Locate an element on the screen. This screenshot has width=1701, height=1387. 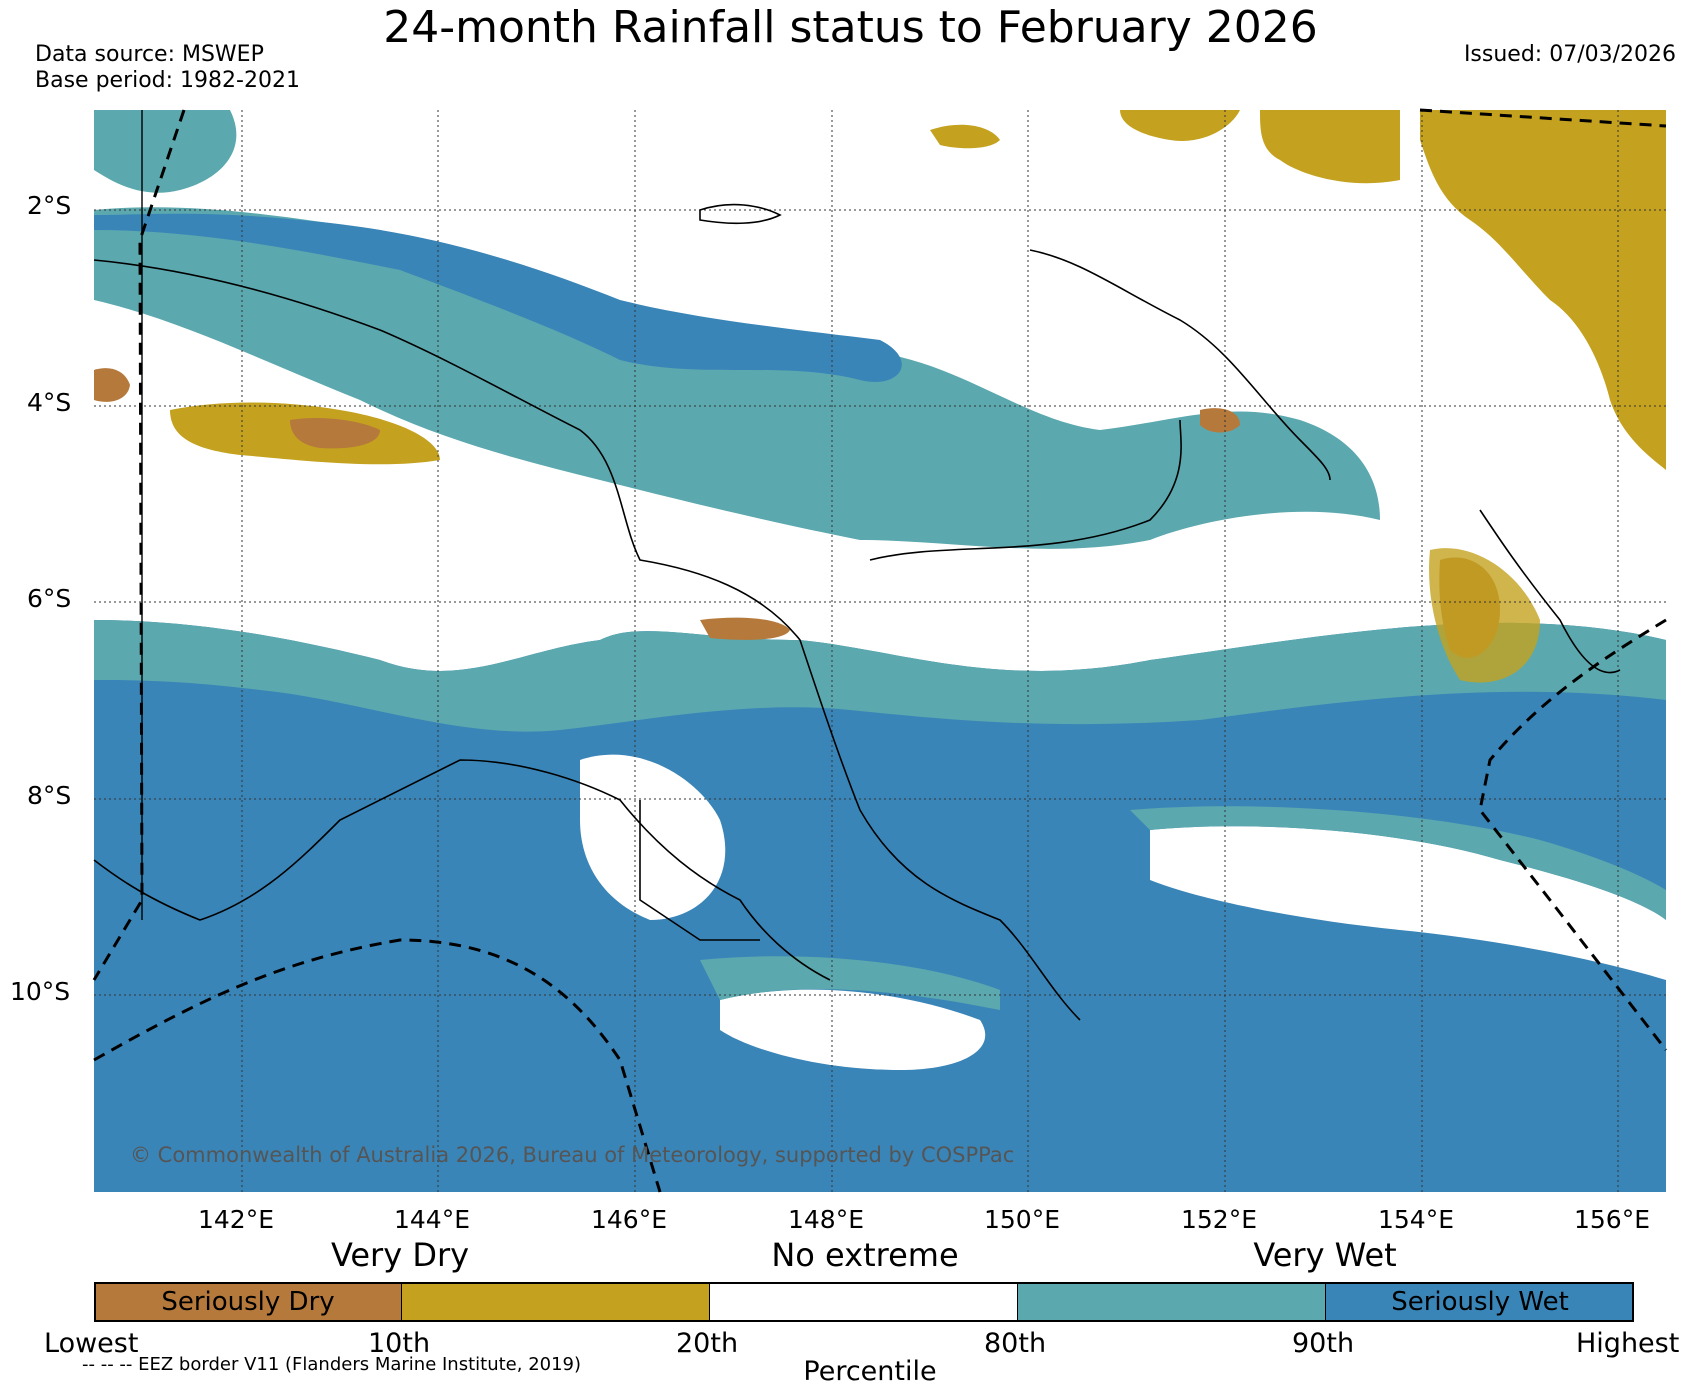
very-dry-north-patch is located at coordinates (1330, 147).